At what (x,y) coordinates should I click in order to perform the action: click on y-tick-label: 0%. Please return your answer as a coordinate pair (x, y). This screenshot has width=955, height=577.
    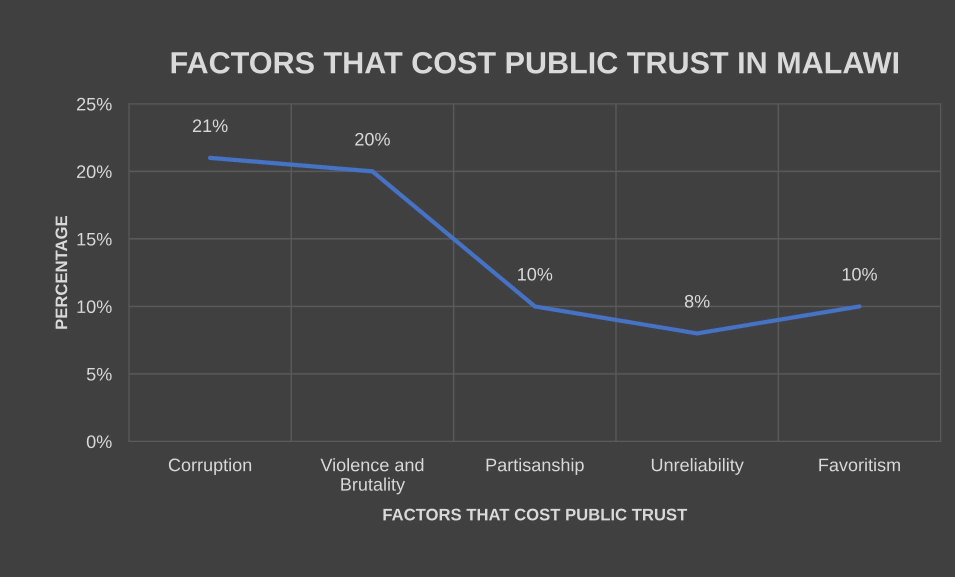
    Looking at the image, I should click on (99, 441).